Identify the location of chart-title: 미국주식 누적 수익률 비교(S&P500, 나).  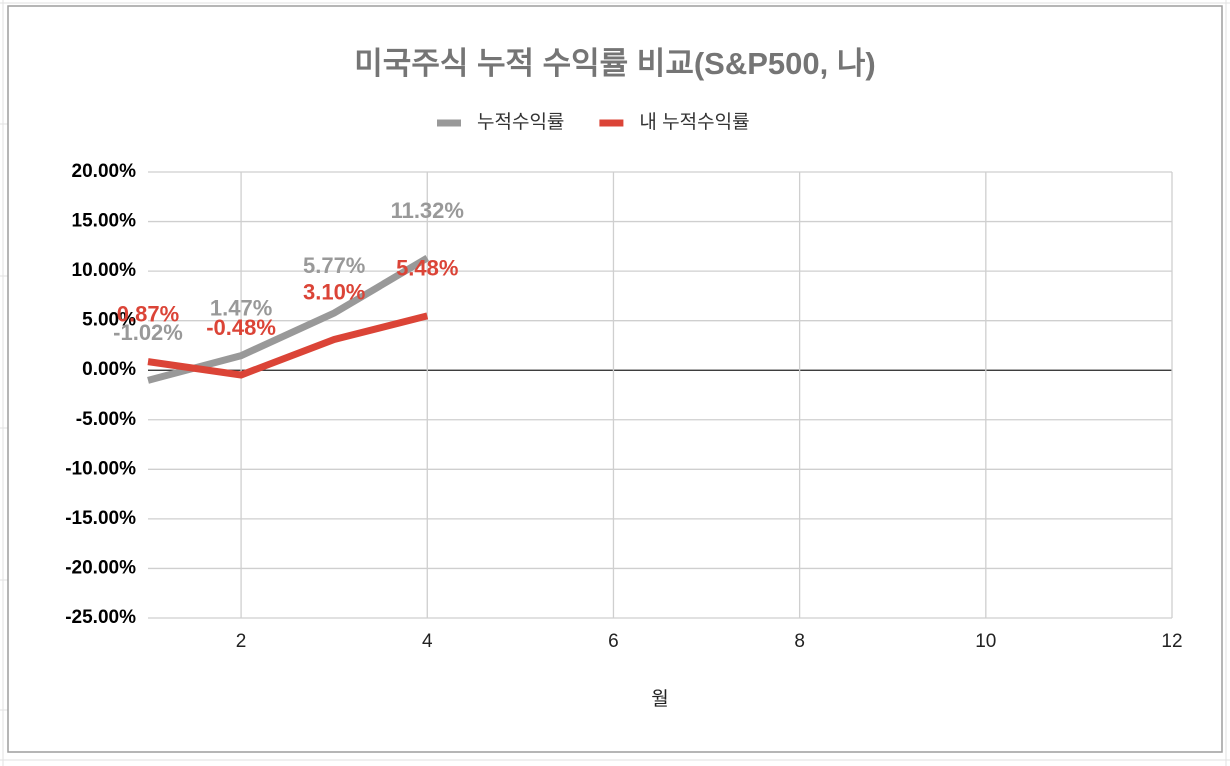
(614, 63).